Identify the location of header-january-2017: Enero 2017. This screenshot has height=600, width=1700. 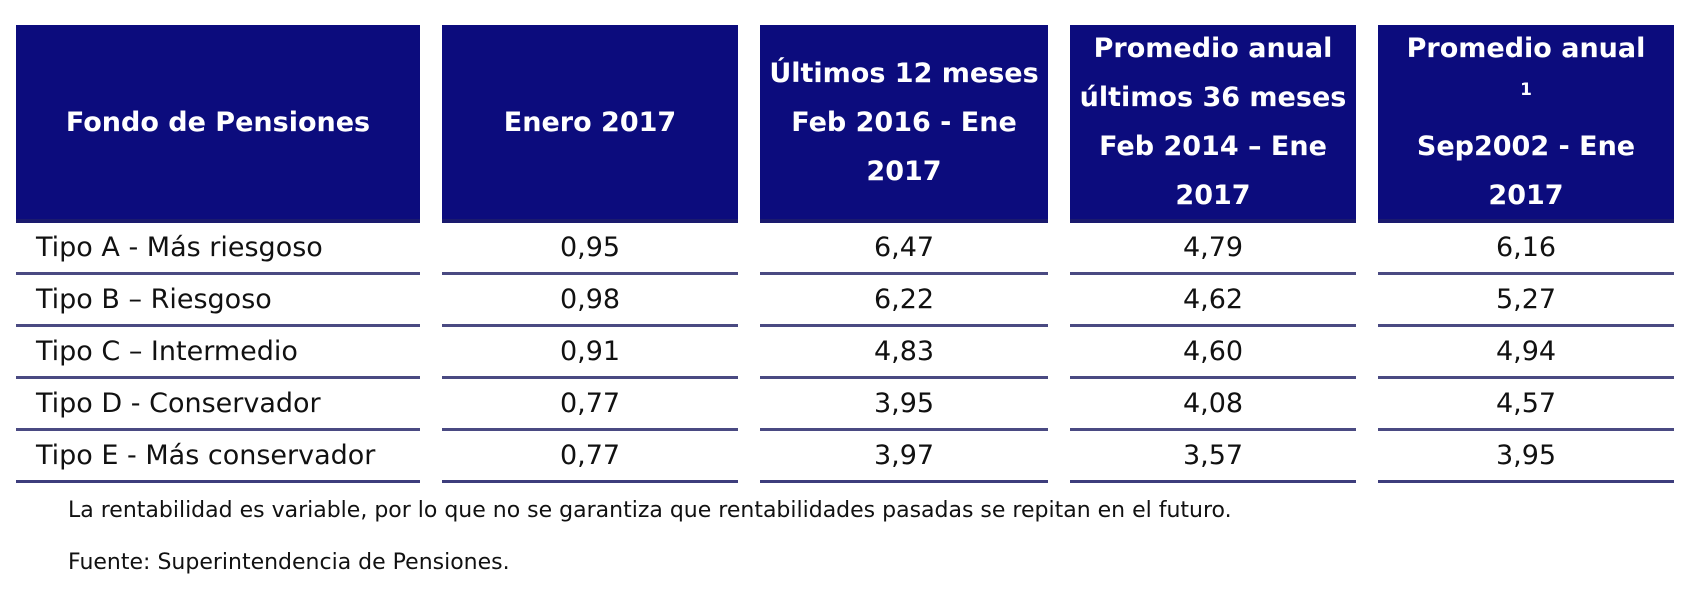
(590, 124).